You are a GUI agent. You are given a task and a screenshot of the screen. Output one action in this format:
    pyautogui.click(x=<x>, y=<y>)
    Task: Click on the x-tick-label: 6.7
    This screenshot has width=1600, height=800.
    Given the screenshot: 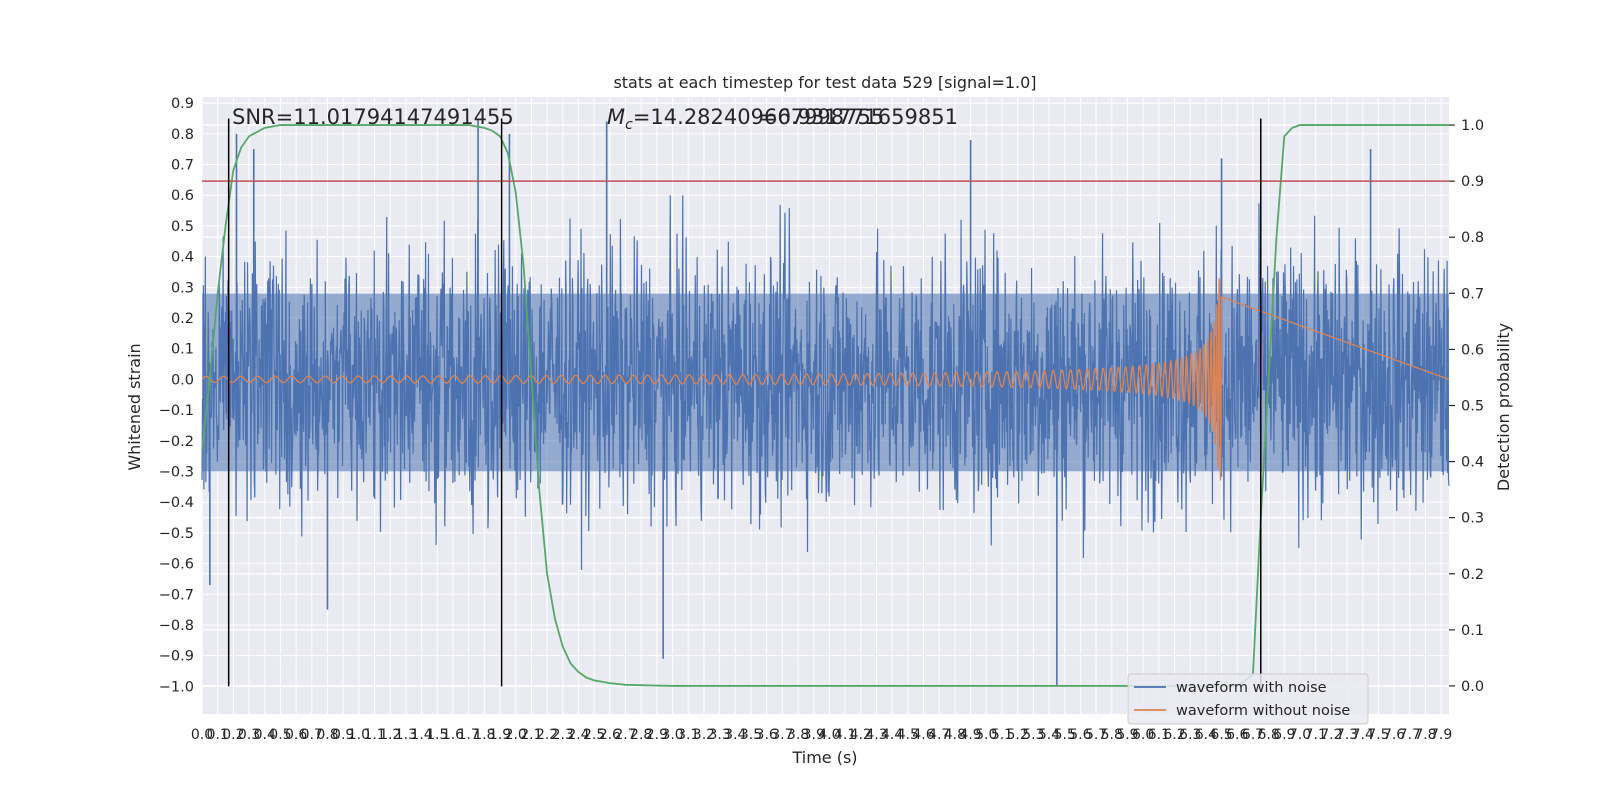 What is the action you would take?
    pyautogui.click(x=1253, y=735)
    